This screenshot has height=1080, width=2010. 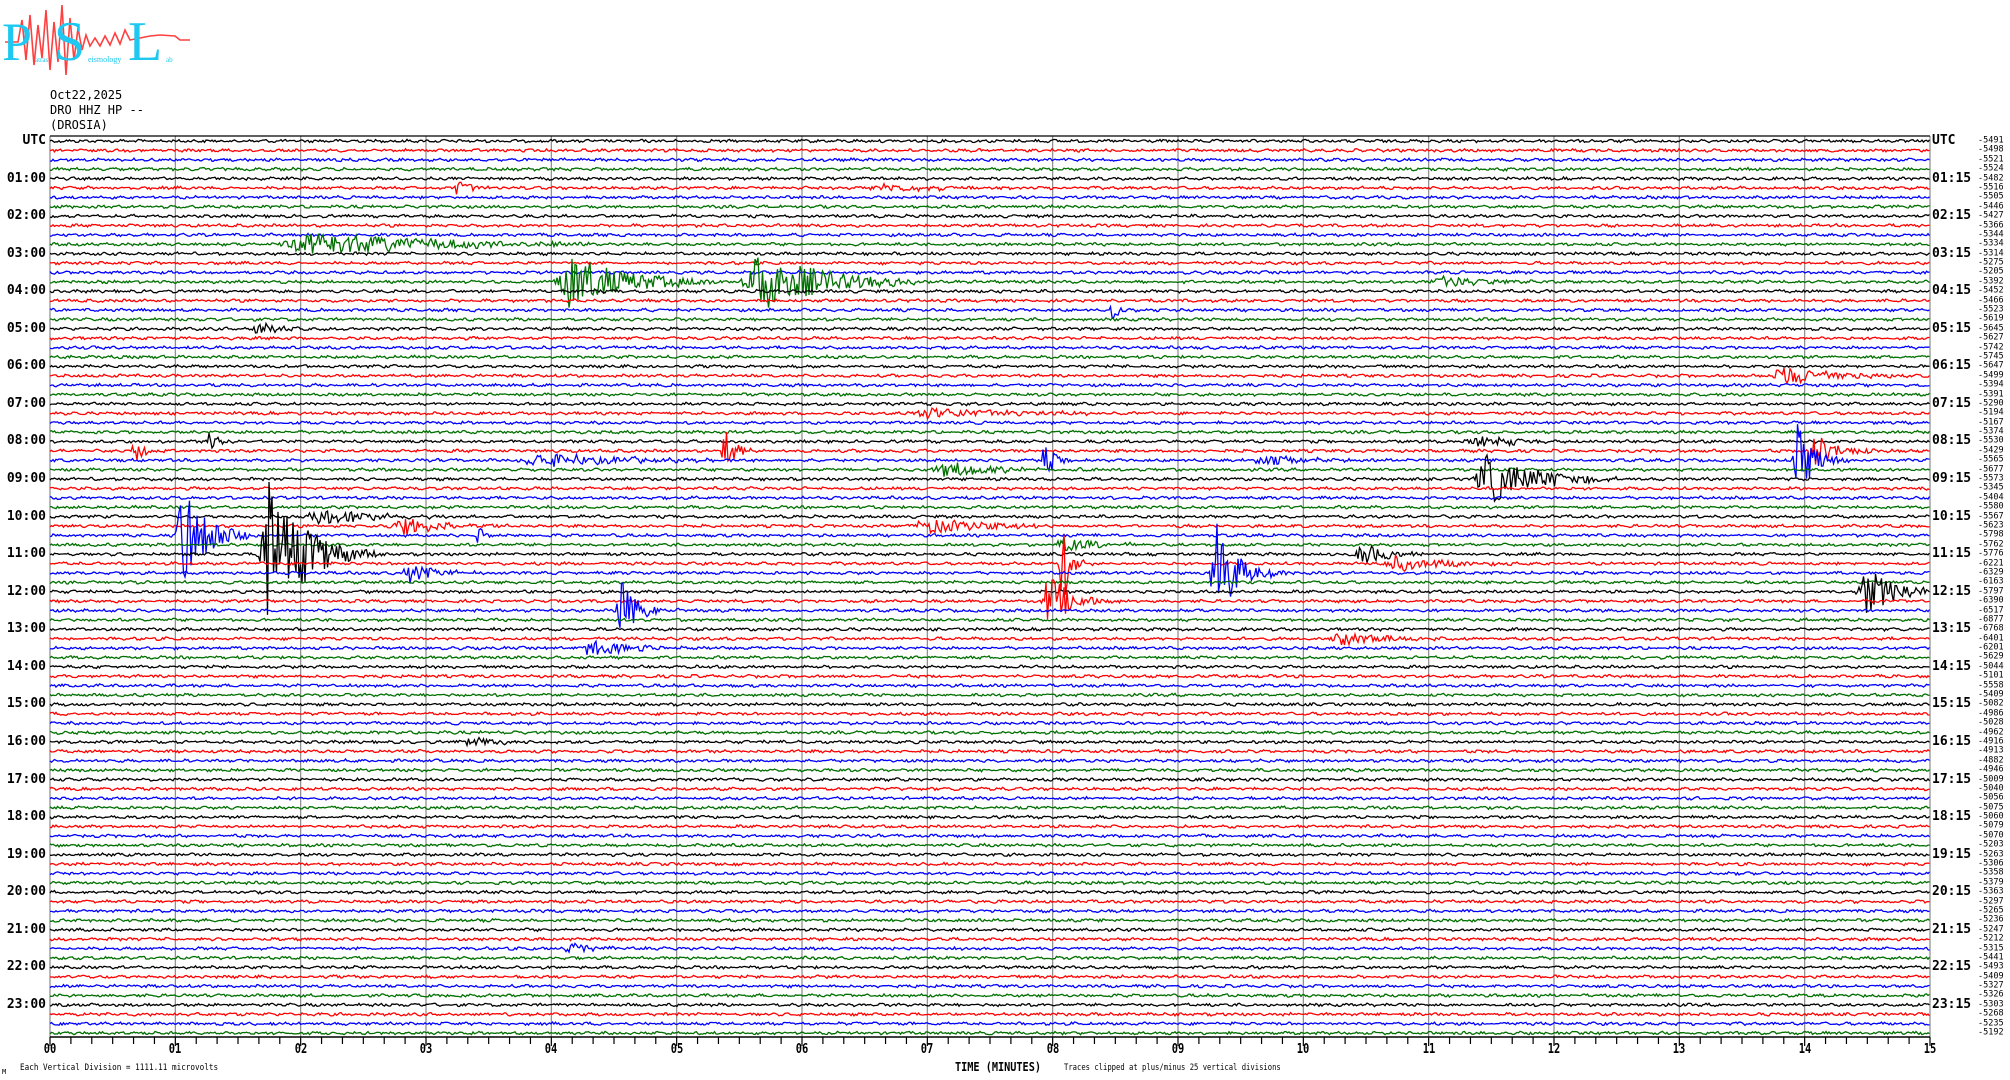 I want to click on channel-label: DRO HHZ HP --, so click(x=97, y=110).